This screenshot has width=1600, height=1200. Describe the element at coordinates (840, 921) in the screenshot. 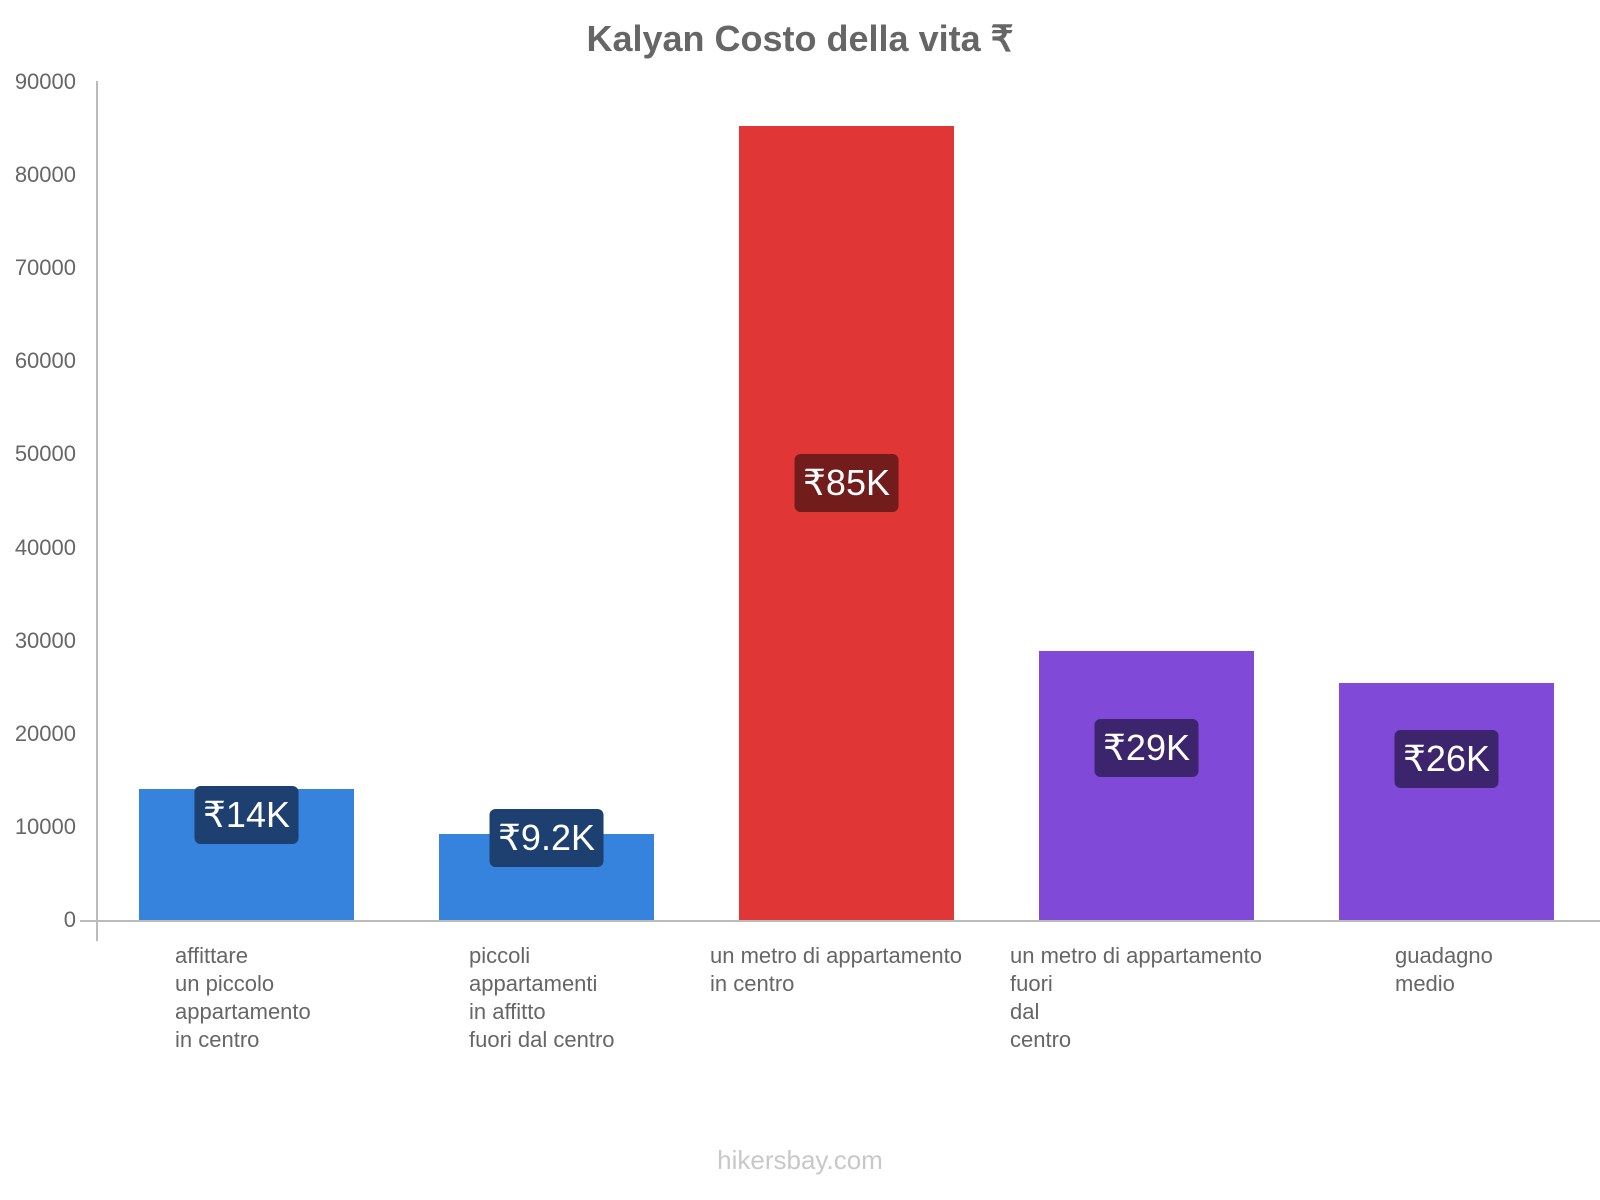

I see `x-axis-line` at that location.